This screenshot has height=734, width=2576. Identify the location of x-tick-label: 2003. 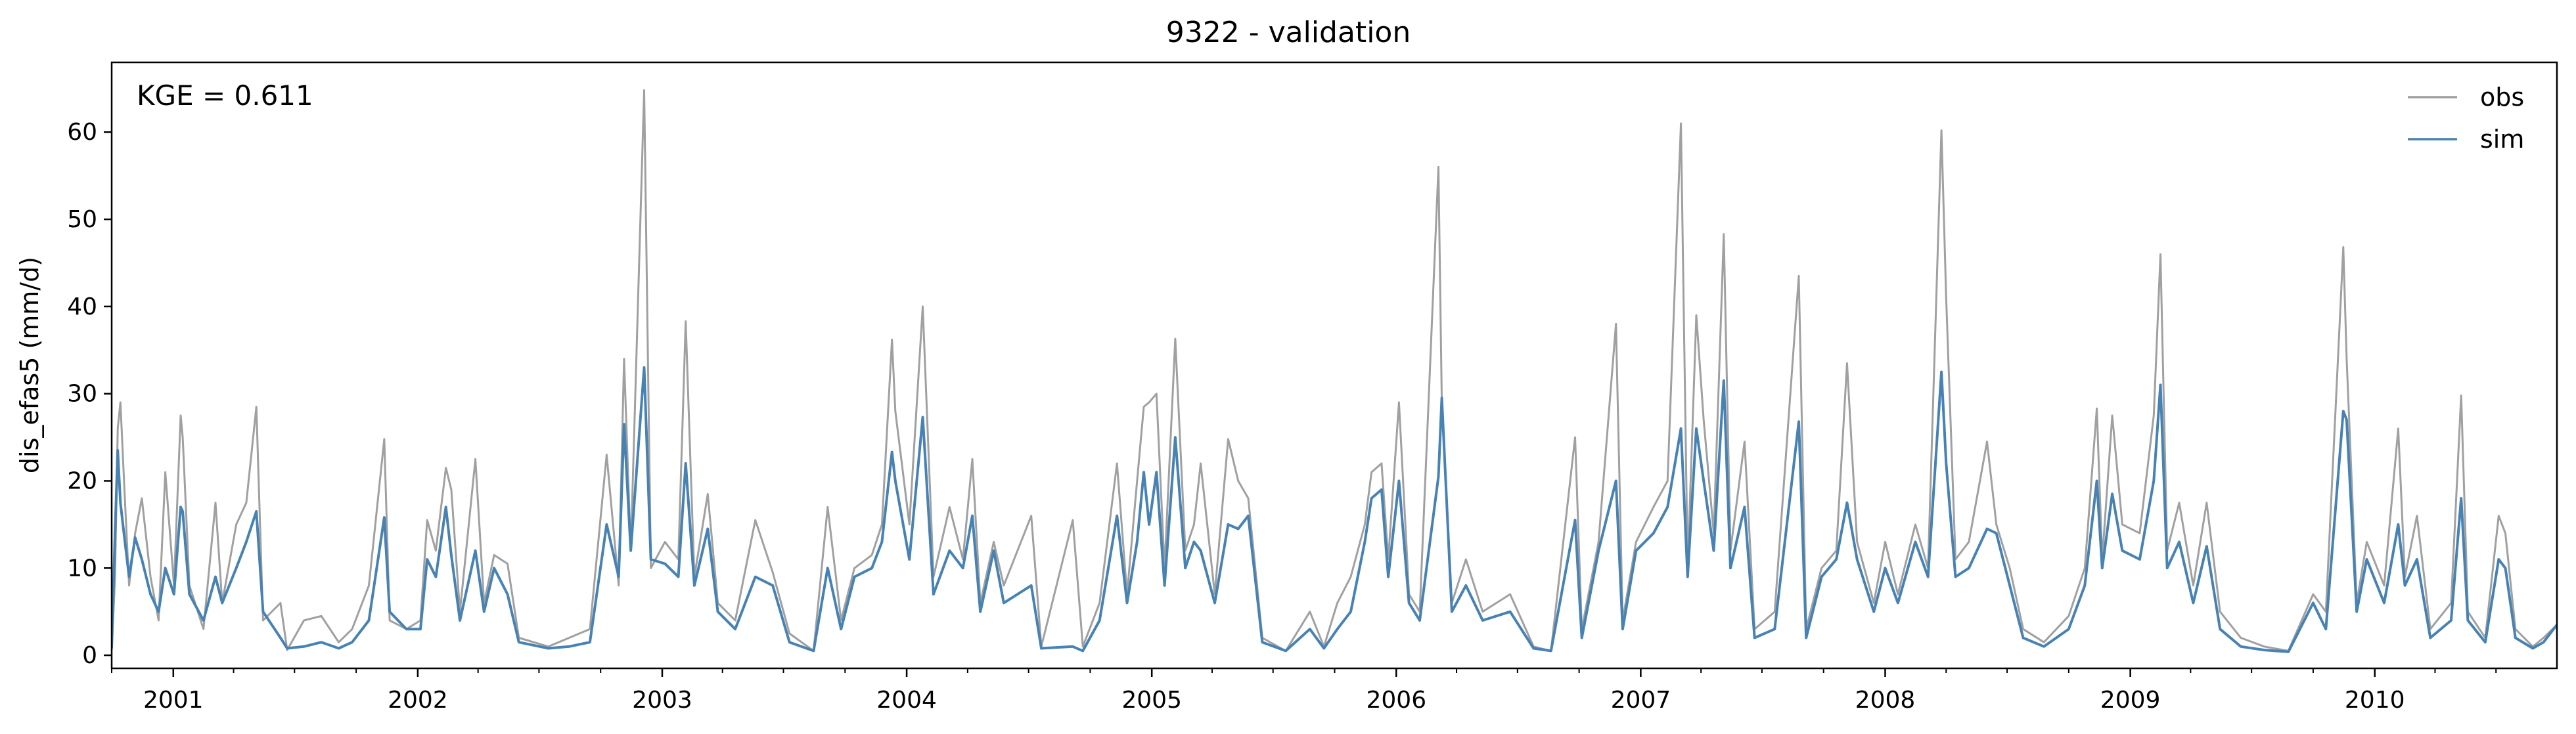
(662, 700).